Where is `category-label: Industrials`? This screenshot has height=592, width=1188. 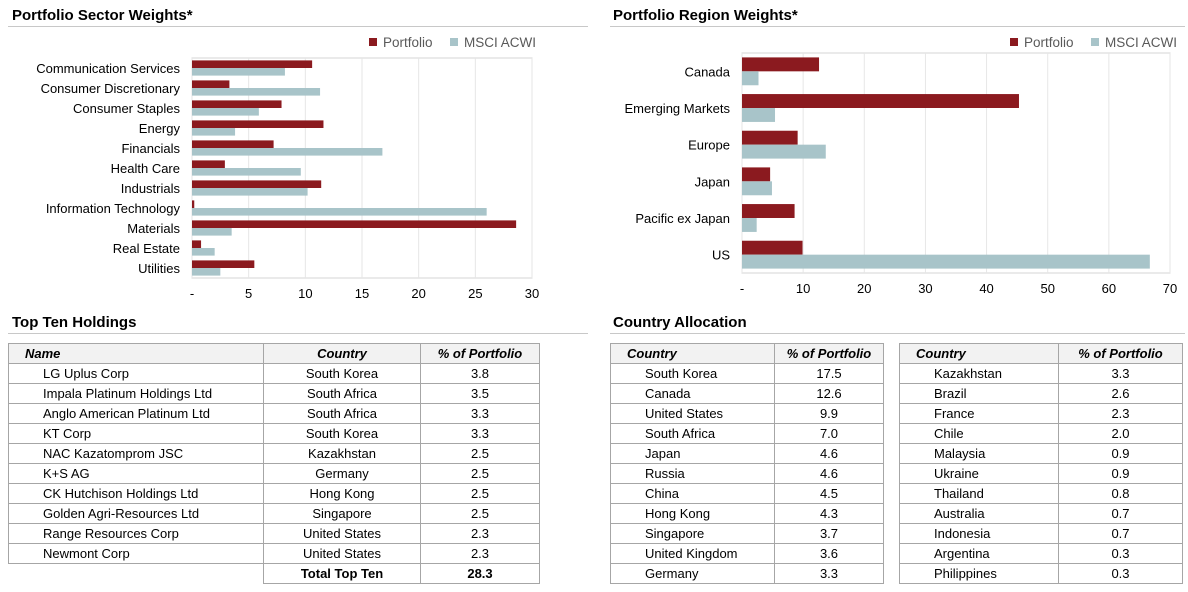 category-label: Industrials is located at coordinates (151, 188).